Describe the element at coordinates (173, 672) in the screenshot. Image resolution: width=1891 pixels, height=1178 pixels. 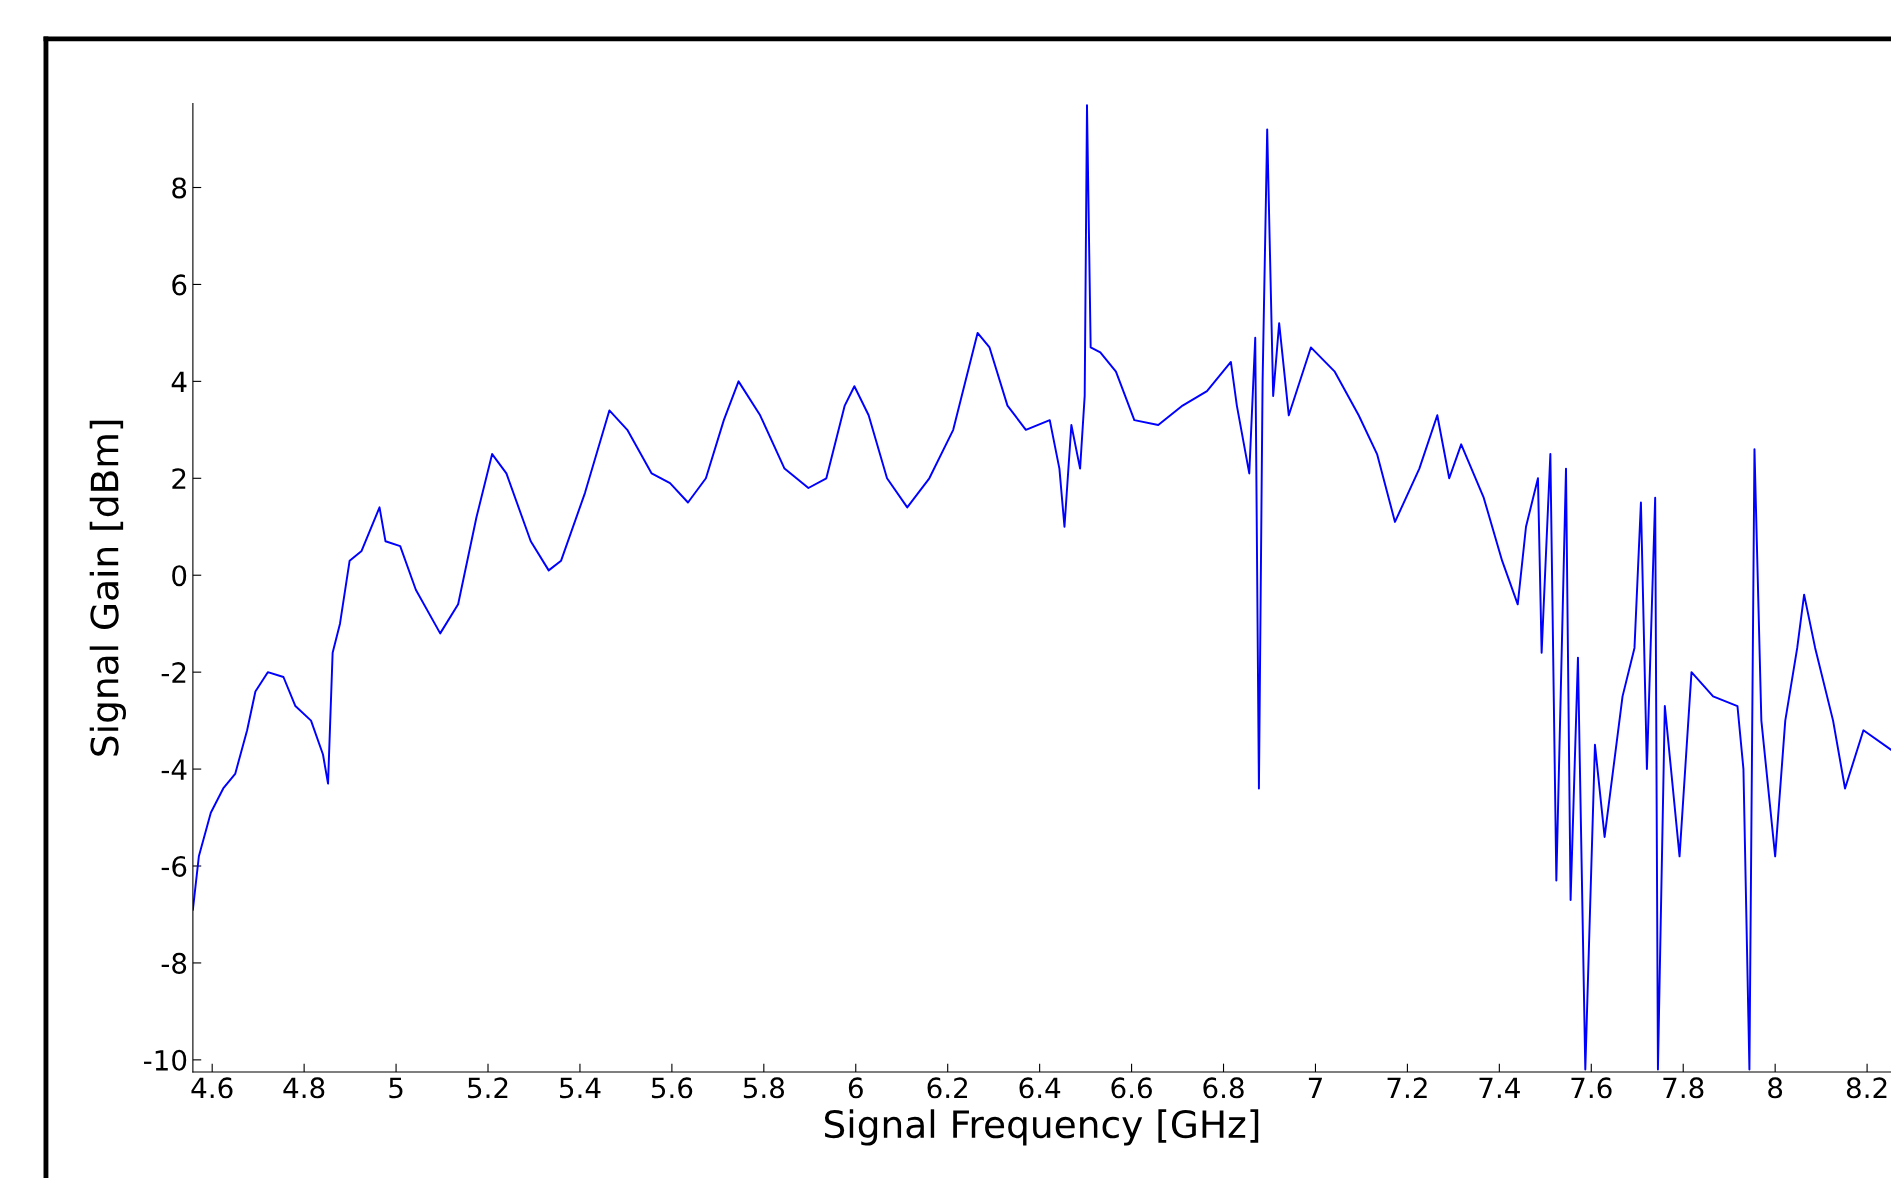
I see `y-tick-label: -2` at that location.